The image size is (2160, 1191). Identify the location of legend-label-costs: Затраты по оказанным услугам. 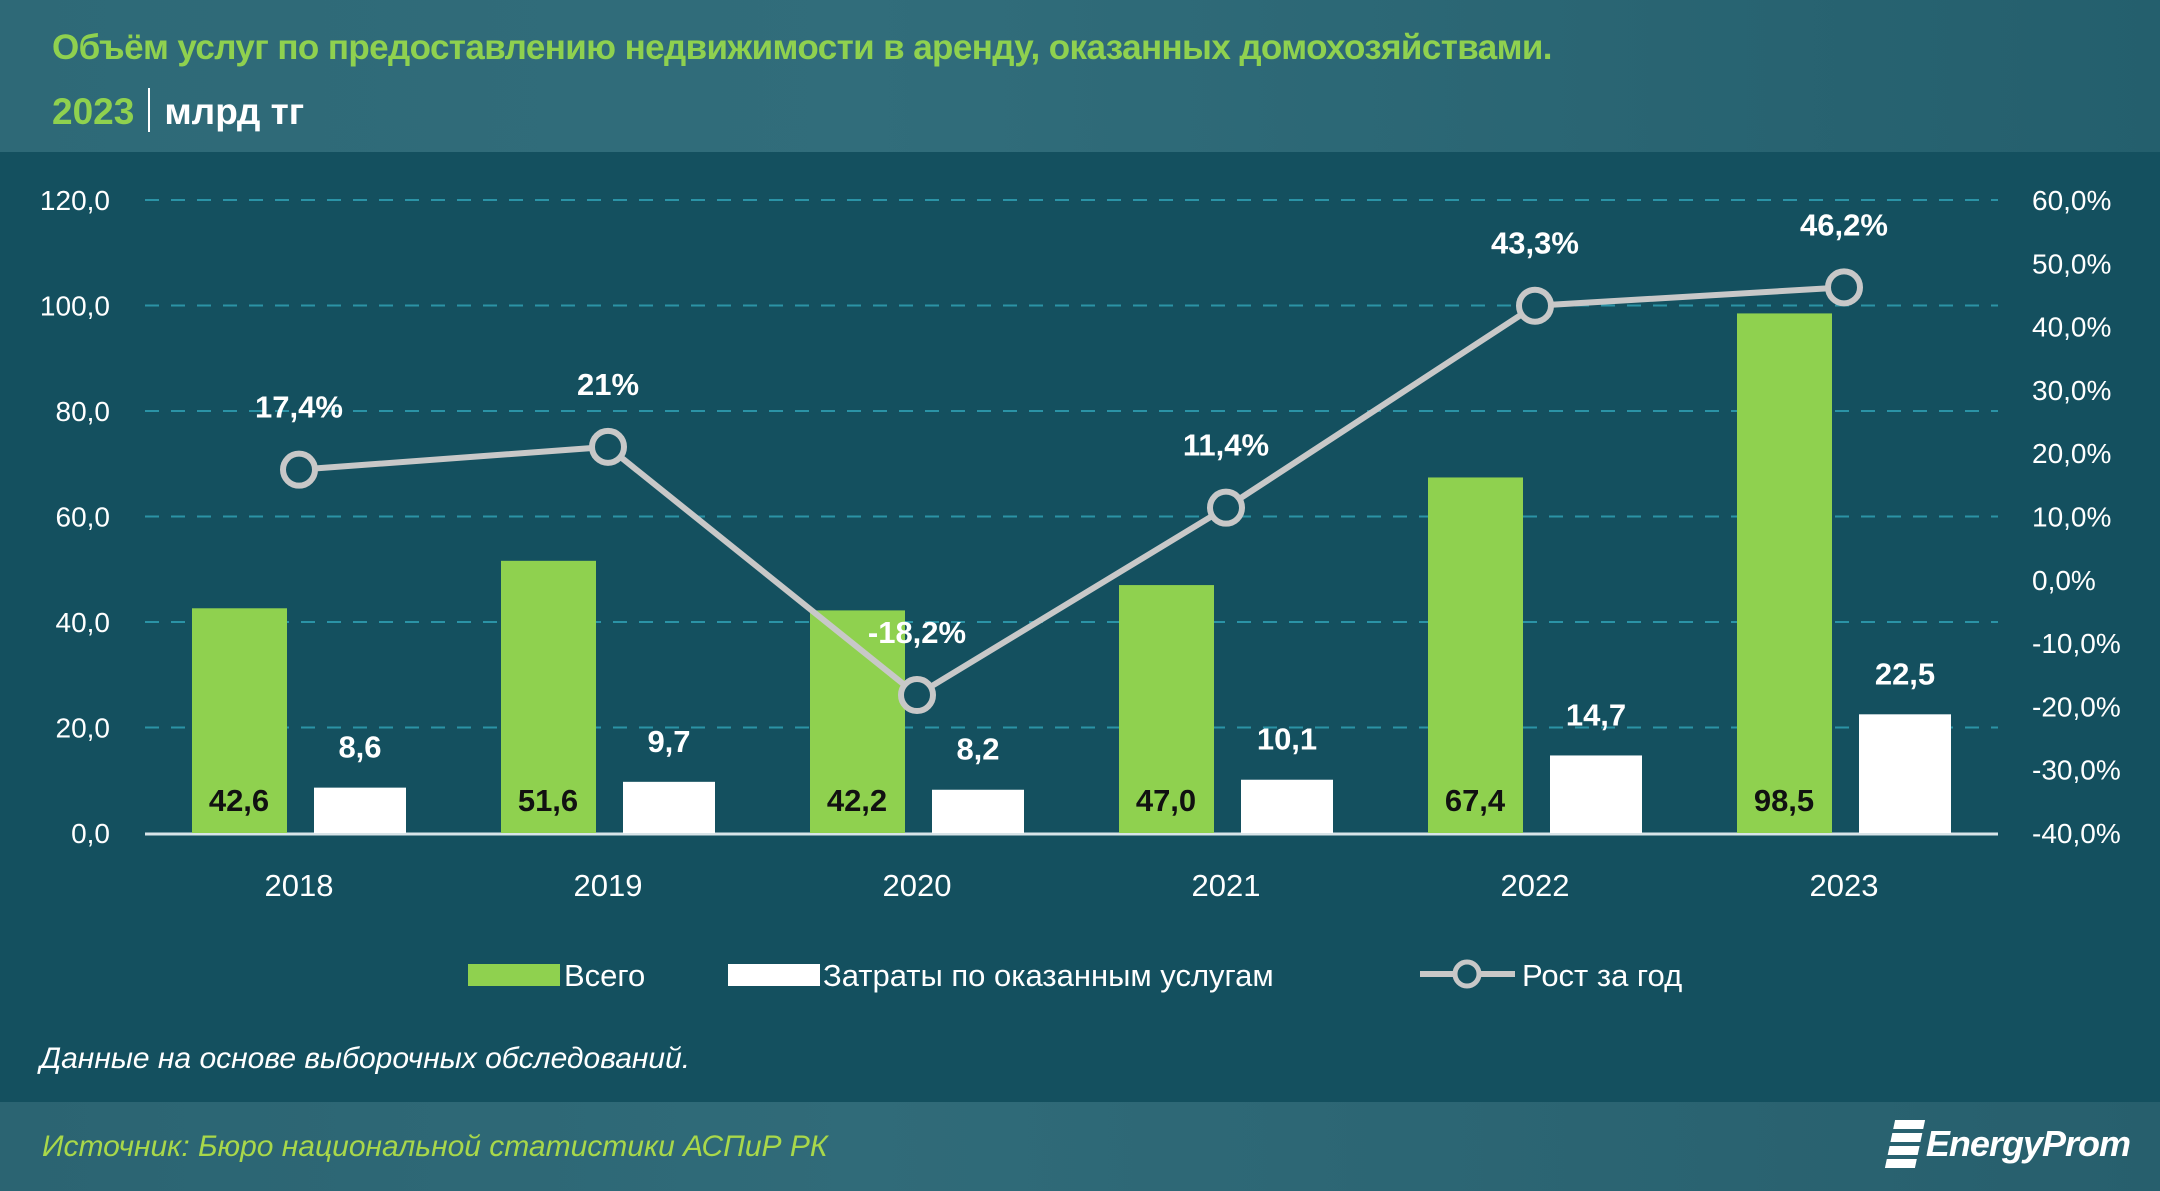
(1048, 975).